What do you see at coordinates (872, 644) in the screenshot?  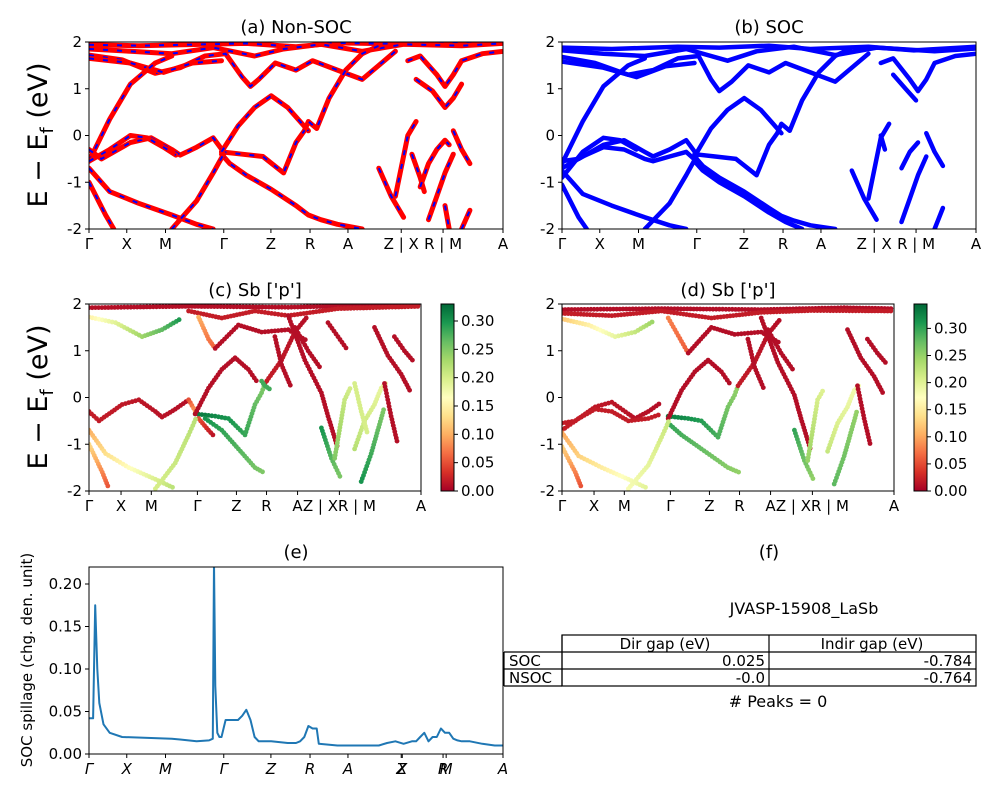 I see `table-header-indir-gap: Indir gap (eV)` at bounding box center [872, 644].